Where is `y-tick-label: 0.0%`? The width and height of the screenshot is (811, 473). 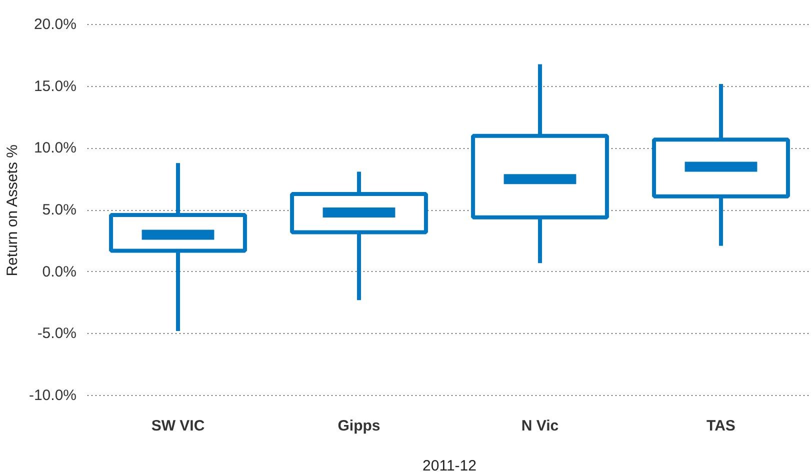
y-tick-label: 0.0% is located at coordinates (59, 271).